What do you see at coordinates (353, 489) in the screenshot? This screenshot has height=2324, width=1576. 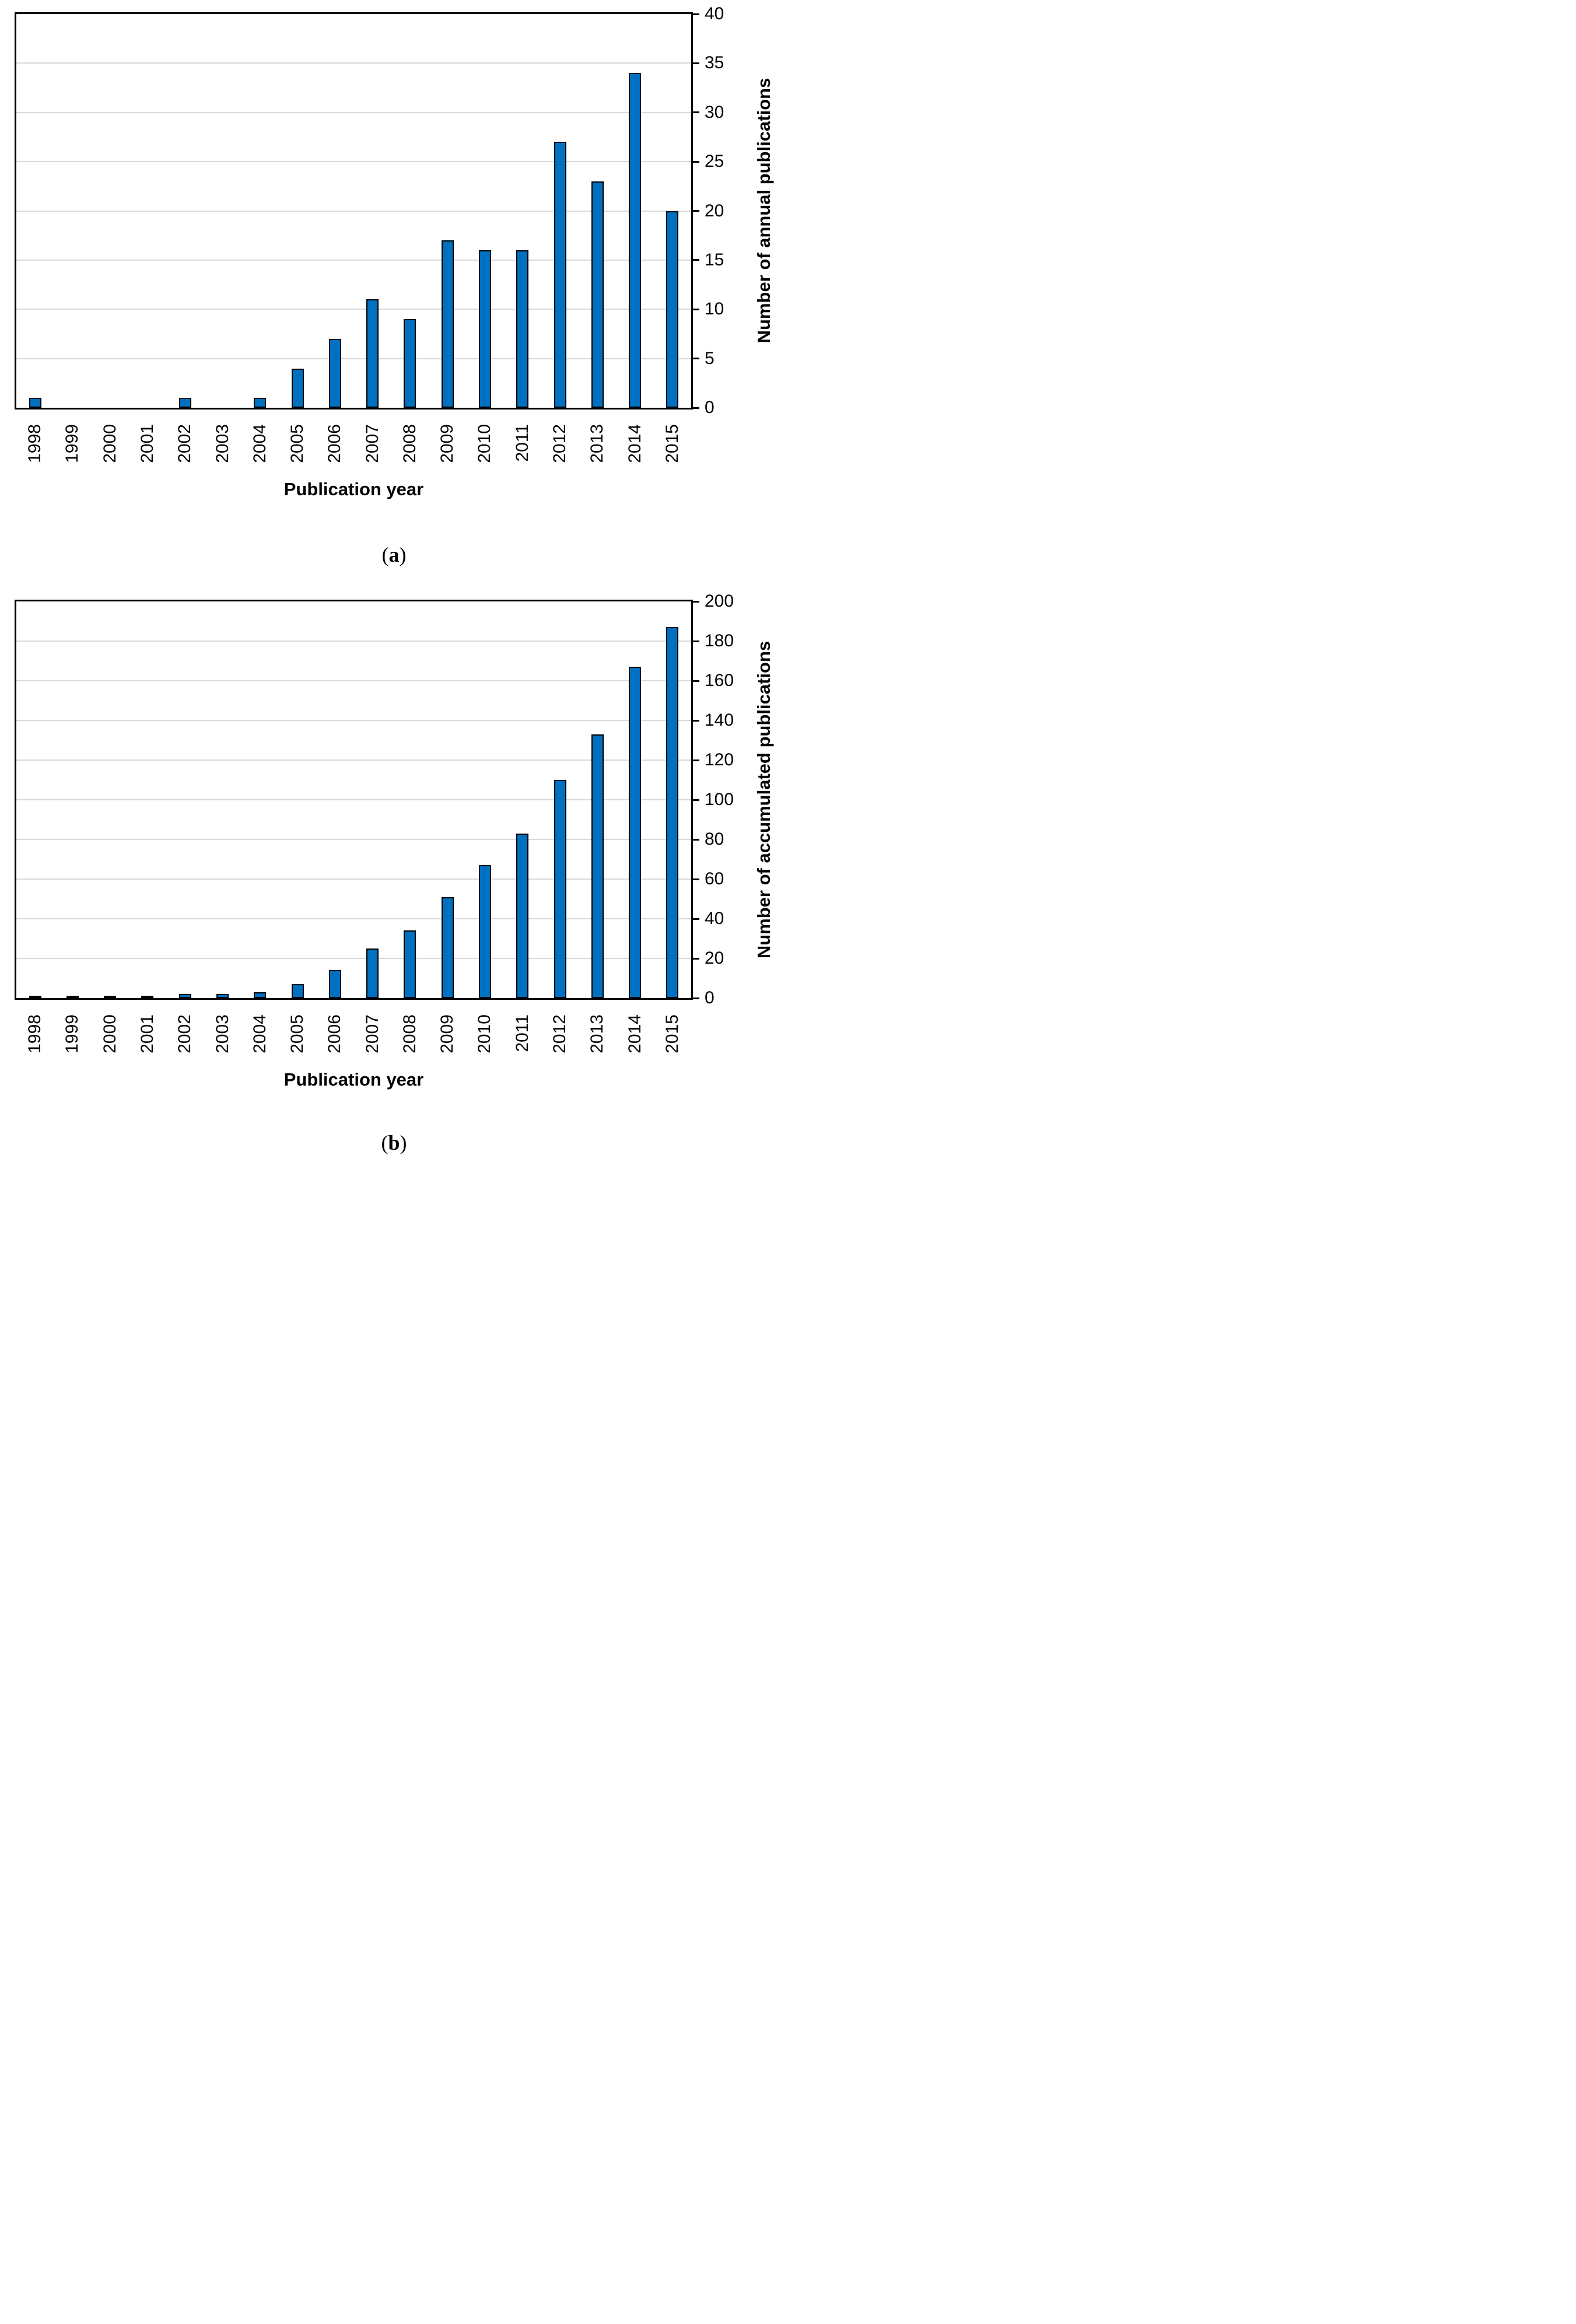 I see `x-axis-title-a: Publication year` at bounding box center [353, 489].